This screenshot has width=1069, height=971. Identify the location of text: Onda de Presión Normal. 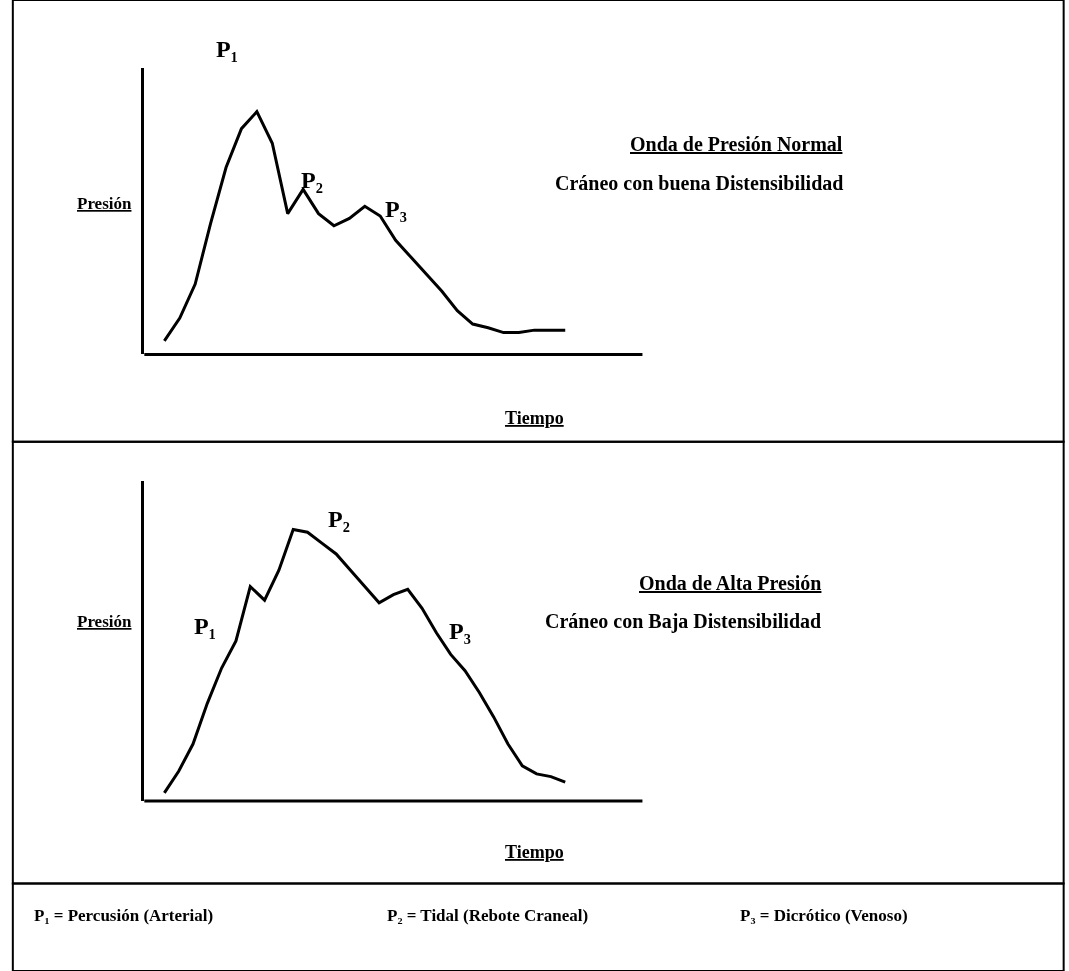
(736, 144).